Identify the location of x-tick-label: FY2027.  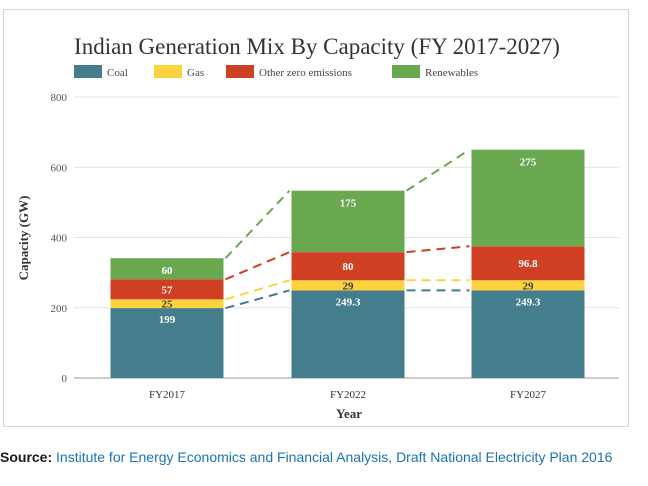
(528, 395).